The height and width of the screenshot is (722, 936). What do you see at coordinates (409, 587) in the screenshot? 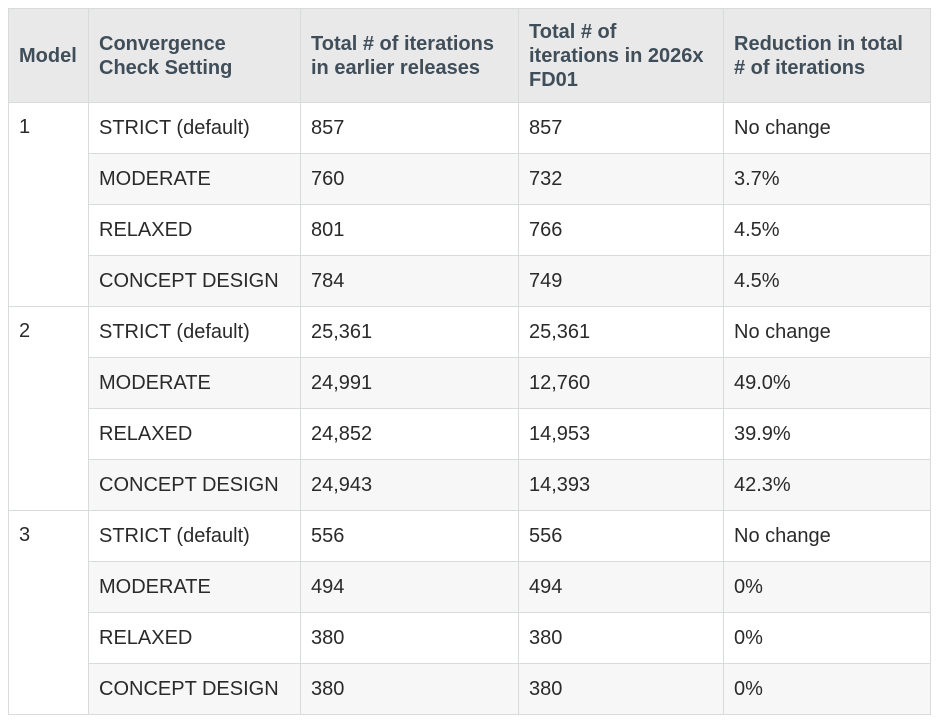
I see `iterations-earlier-cell: 494` at bounding box center [409, 587].